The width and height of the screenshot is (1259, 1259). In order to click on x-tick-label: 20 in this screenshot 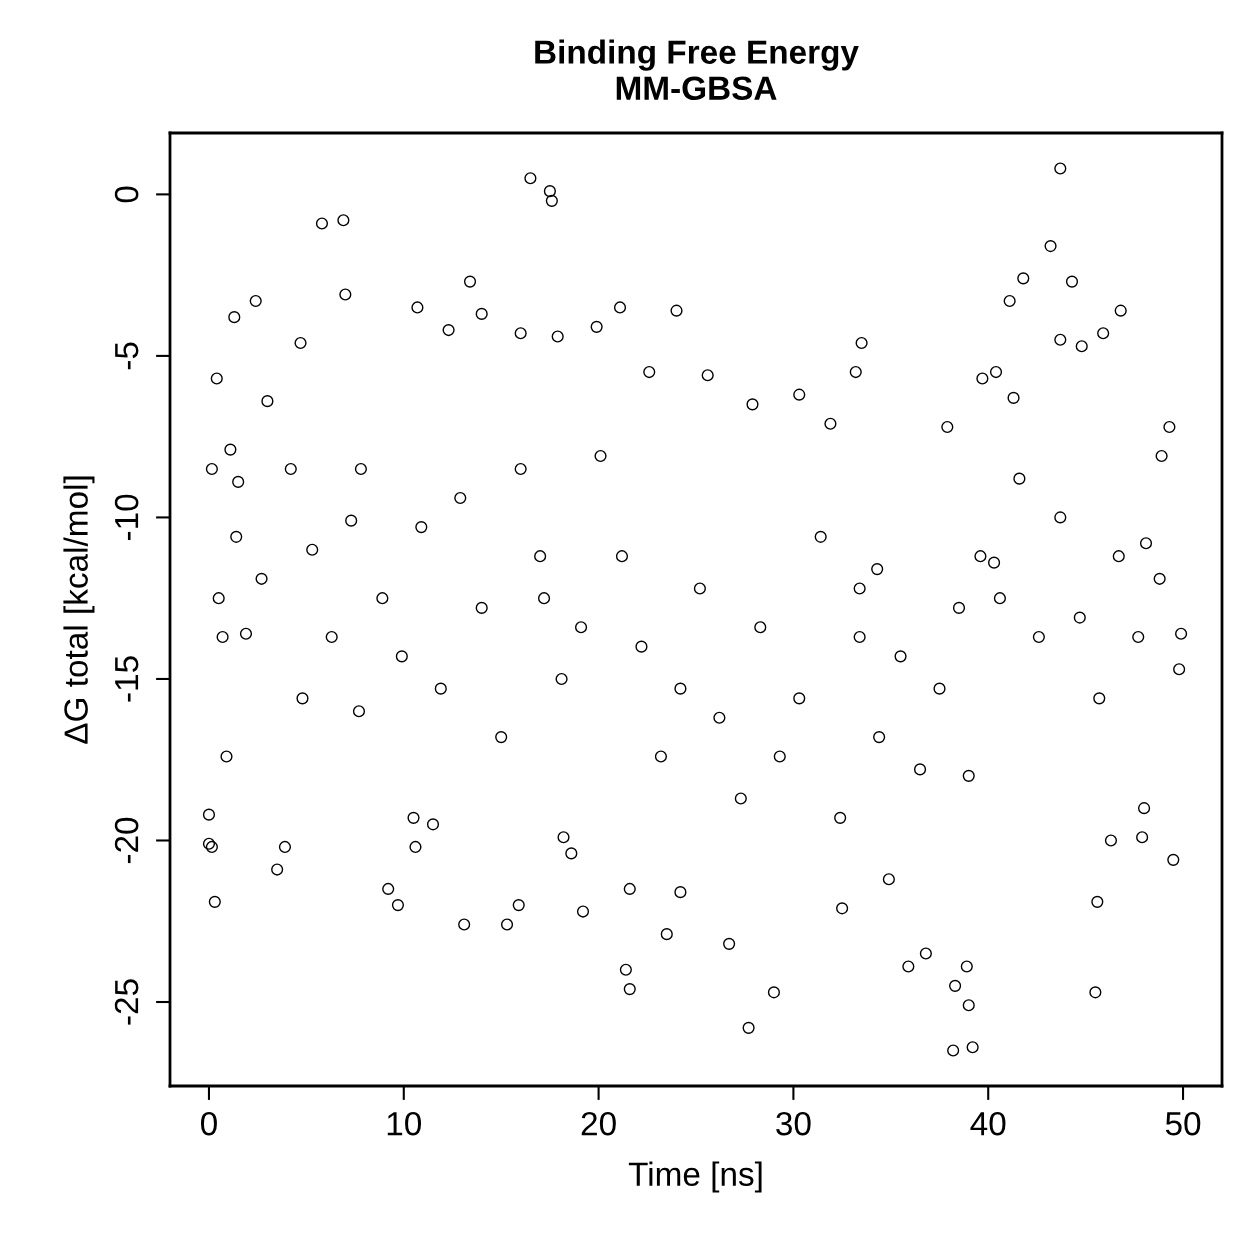, I will do `click(598, 1123)`.